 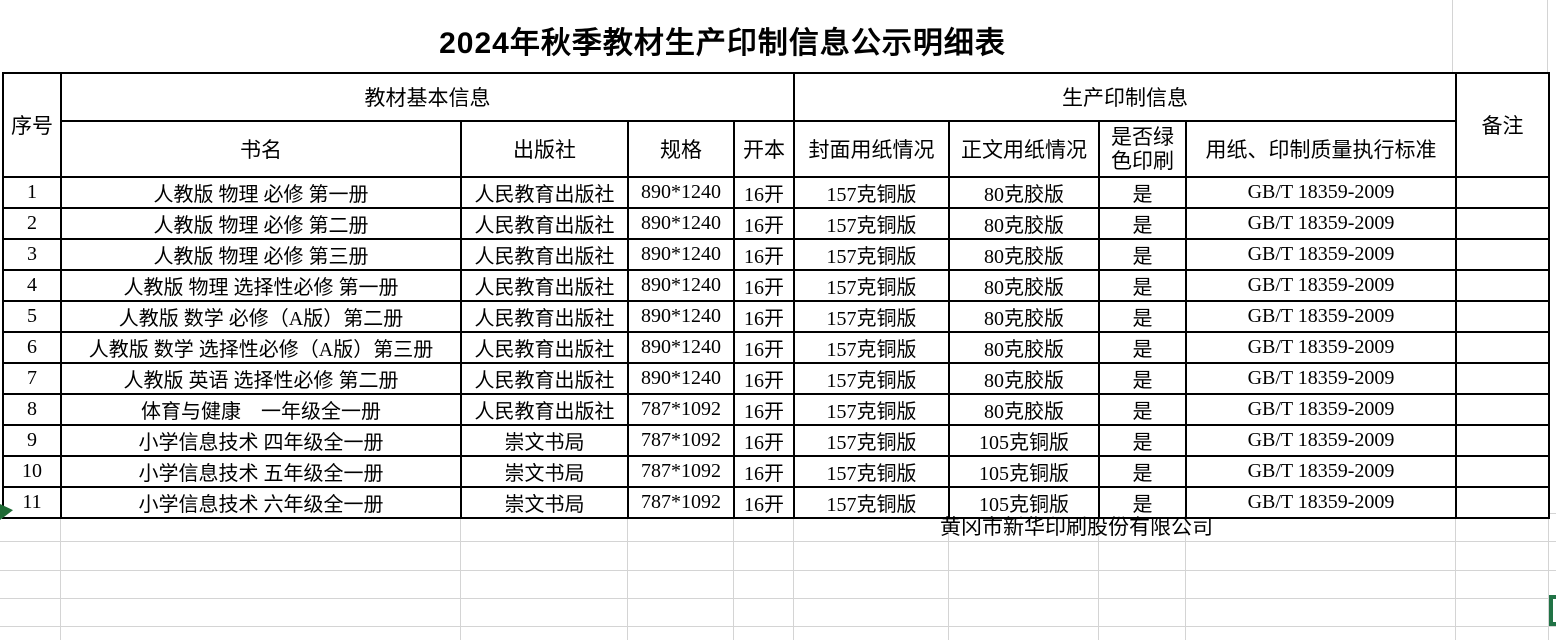 What do you see at coordinates (261, 285) in the screenshot?
I see `cell-book-name: 人教版 物理 选择性必修 第一册` at bounding box center [261, 285].